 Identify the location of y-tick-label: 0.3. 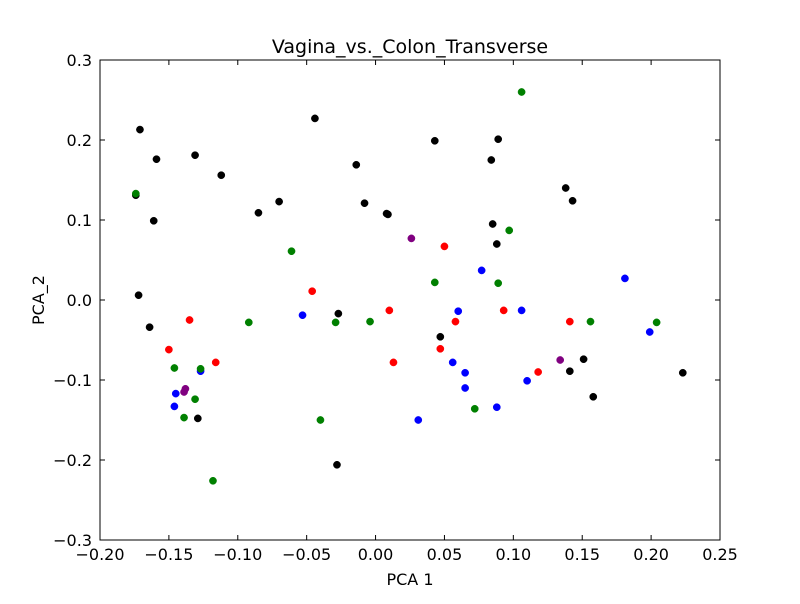
(79, 60).